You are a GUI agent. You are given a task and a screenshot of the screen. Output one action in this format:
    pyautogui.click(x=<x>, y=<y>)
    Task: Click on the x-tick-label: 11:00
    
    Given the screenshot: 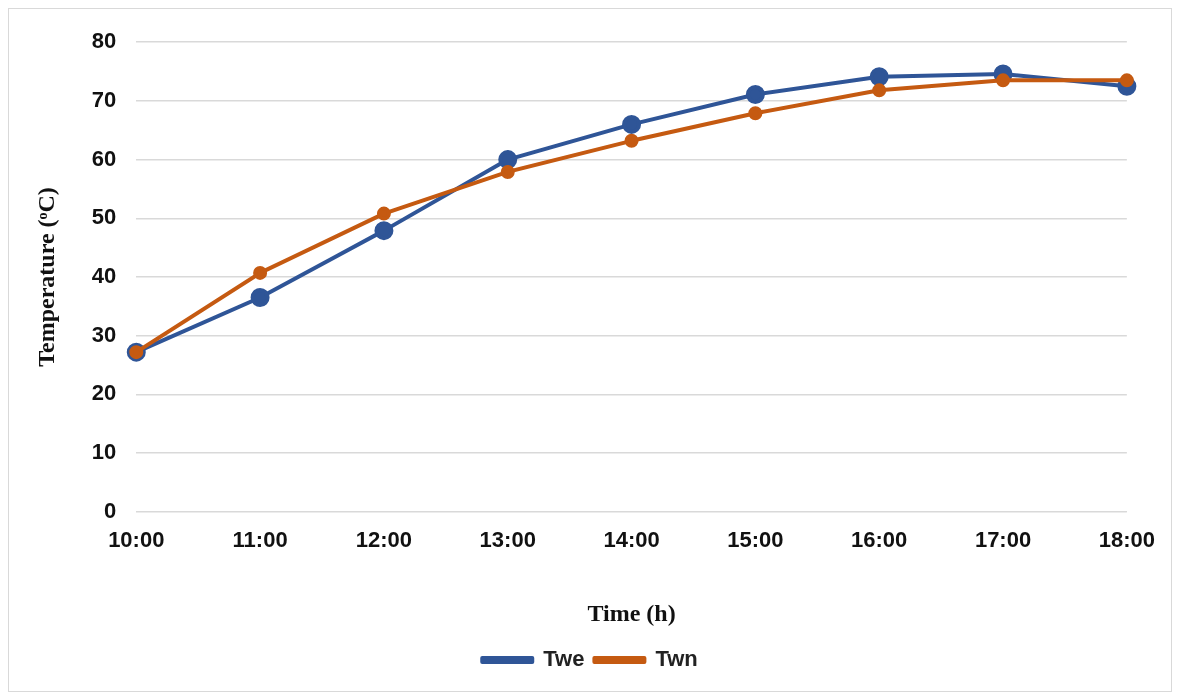 What is the action you would take?
    pyautogui.click(x=260, y=540)
    